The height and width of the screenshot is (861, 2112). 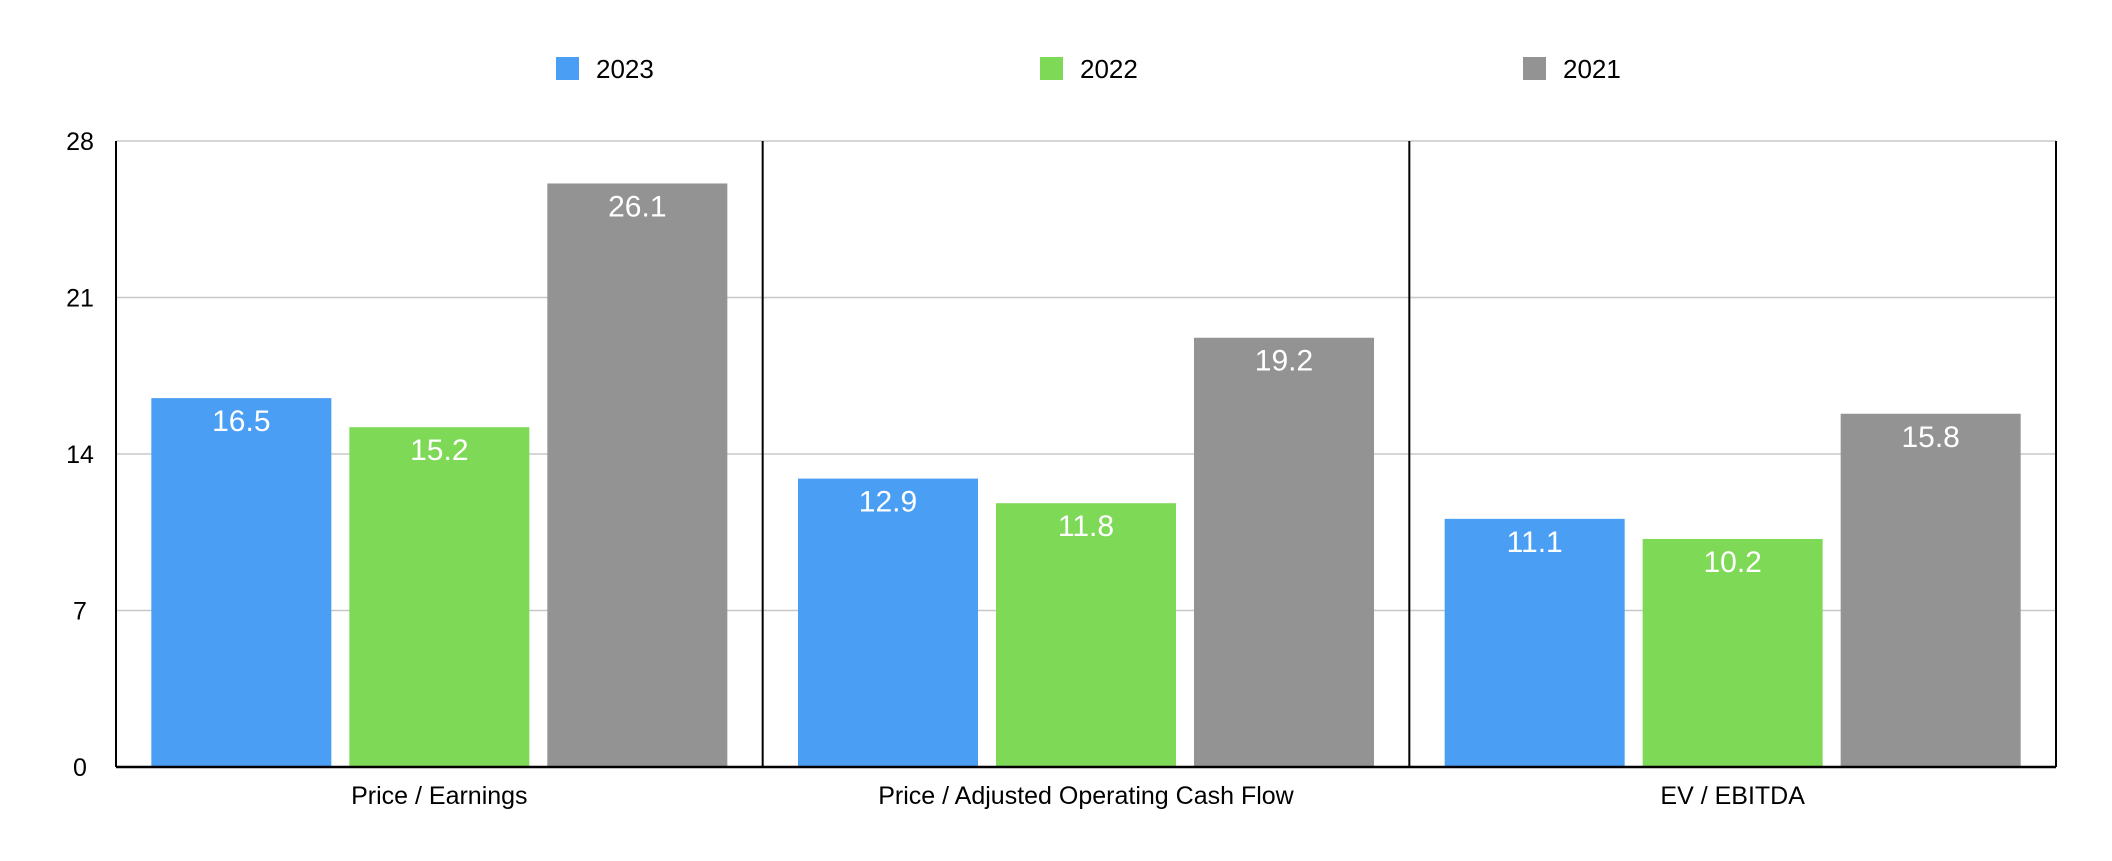 What do you see at coordinates (80, 612) in the screenshot?
I see `y-tick-label: 7` at bounding box center [80, 612].